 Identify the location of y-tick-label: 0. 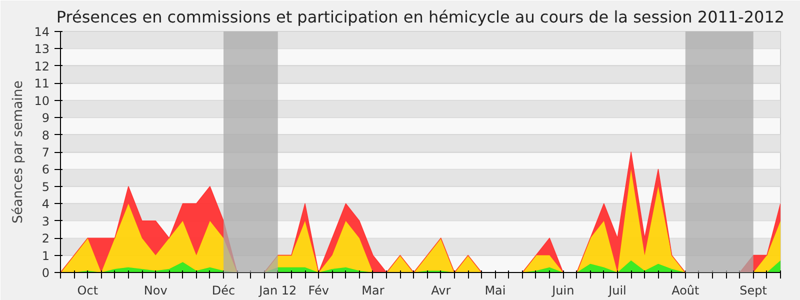
(46, 273).